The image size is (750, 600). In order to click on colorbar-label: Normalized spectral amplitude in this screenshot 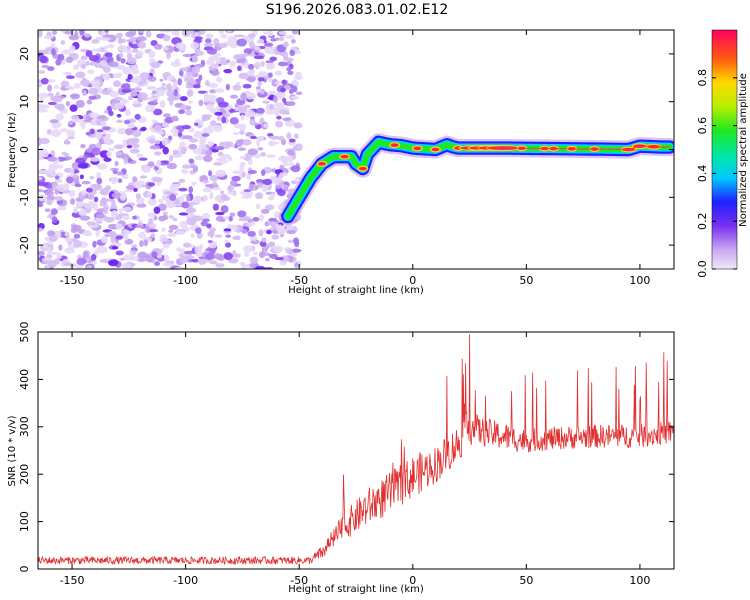, I will do `click(743, 150)`.